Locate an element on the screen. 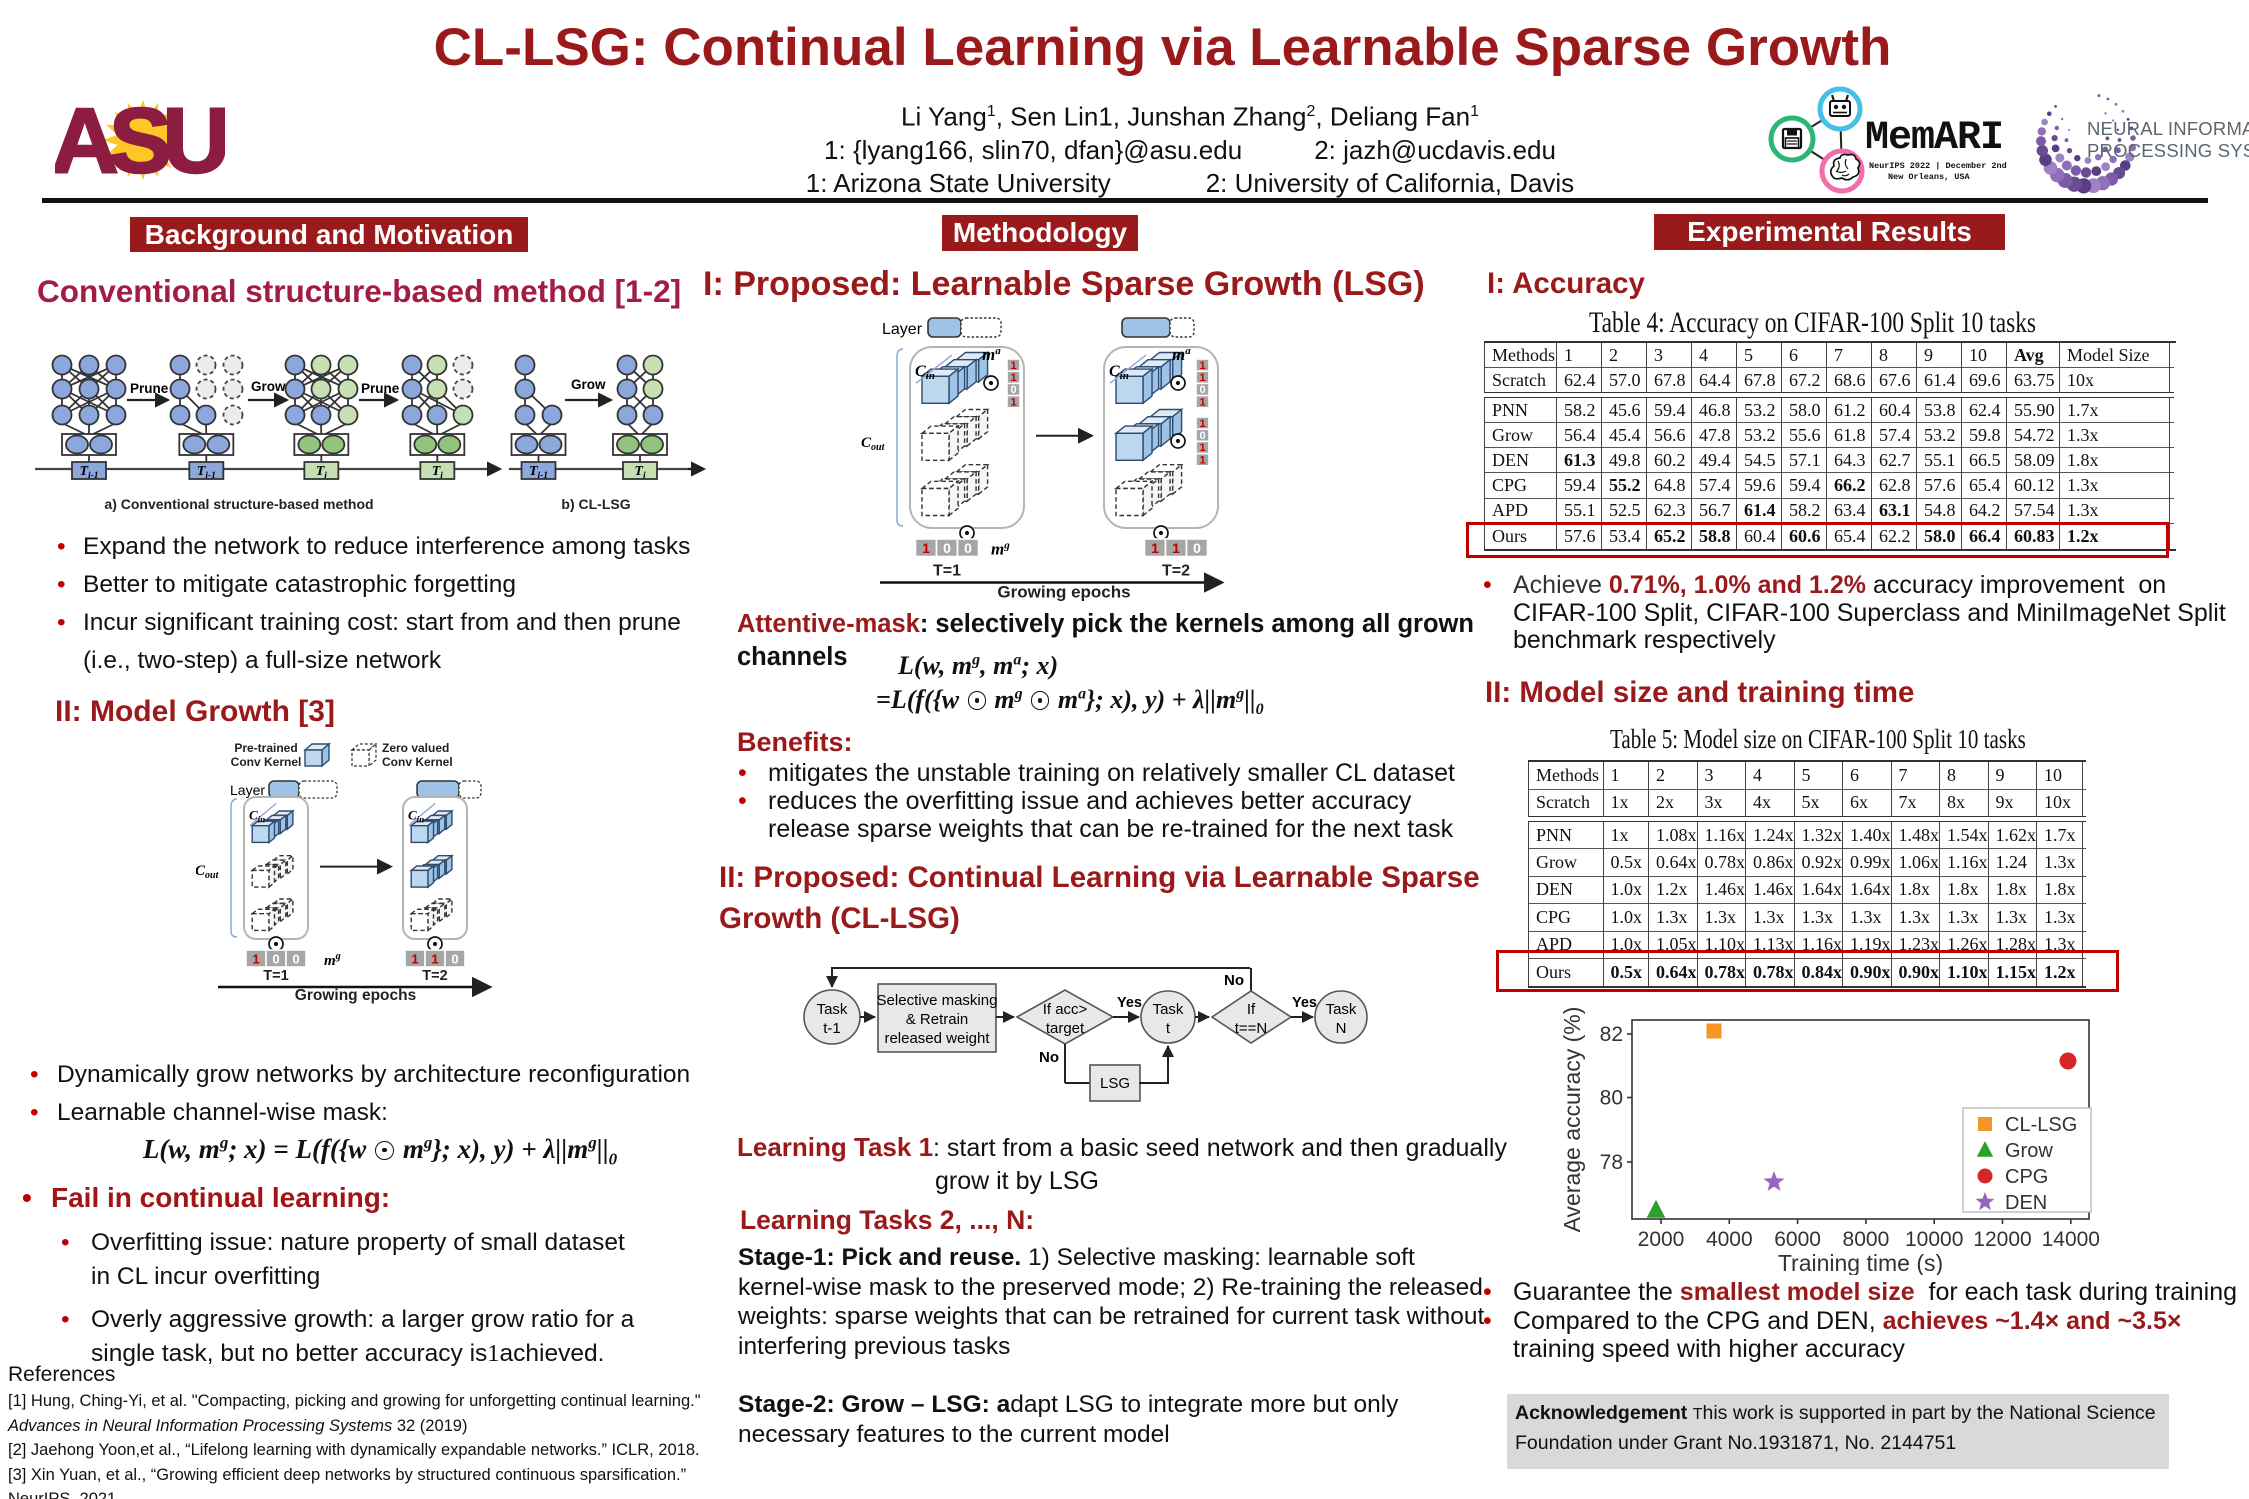 This screenshot has height=1499, width=2249. svg-text: If is located at coordinates (1251, 1009).